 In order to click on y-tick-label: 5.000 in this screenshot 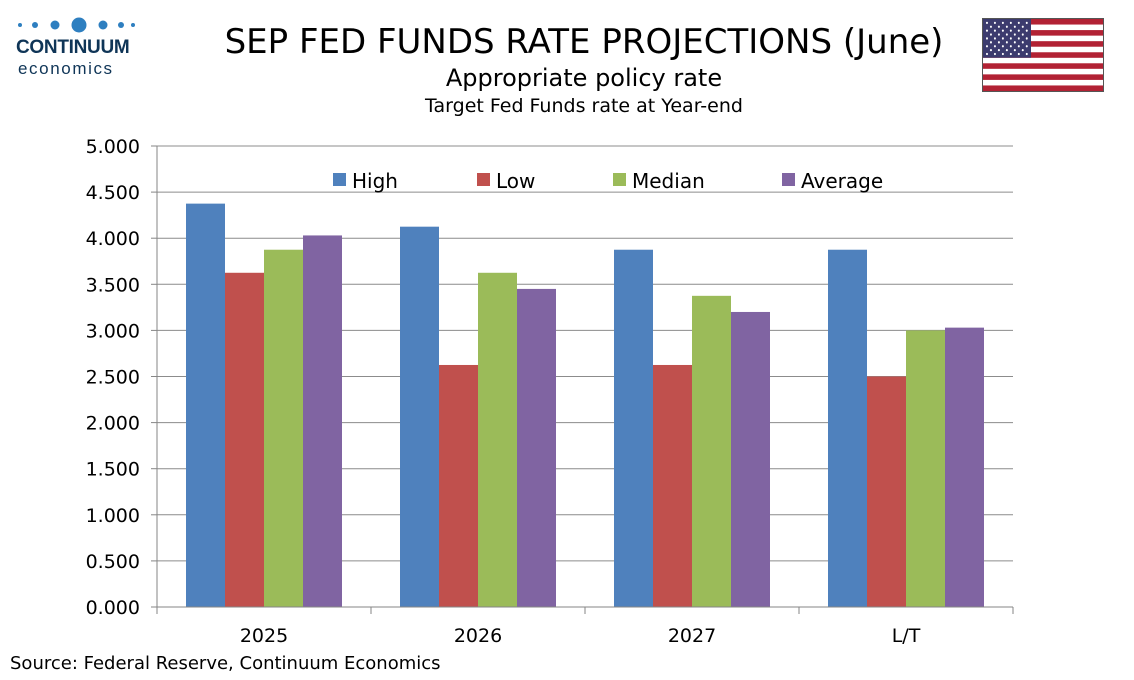, I will do `click(113, 147)`.